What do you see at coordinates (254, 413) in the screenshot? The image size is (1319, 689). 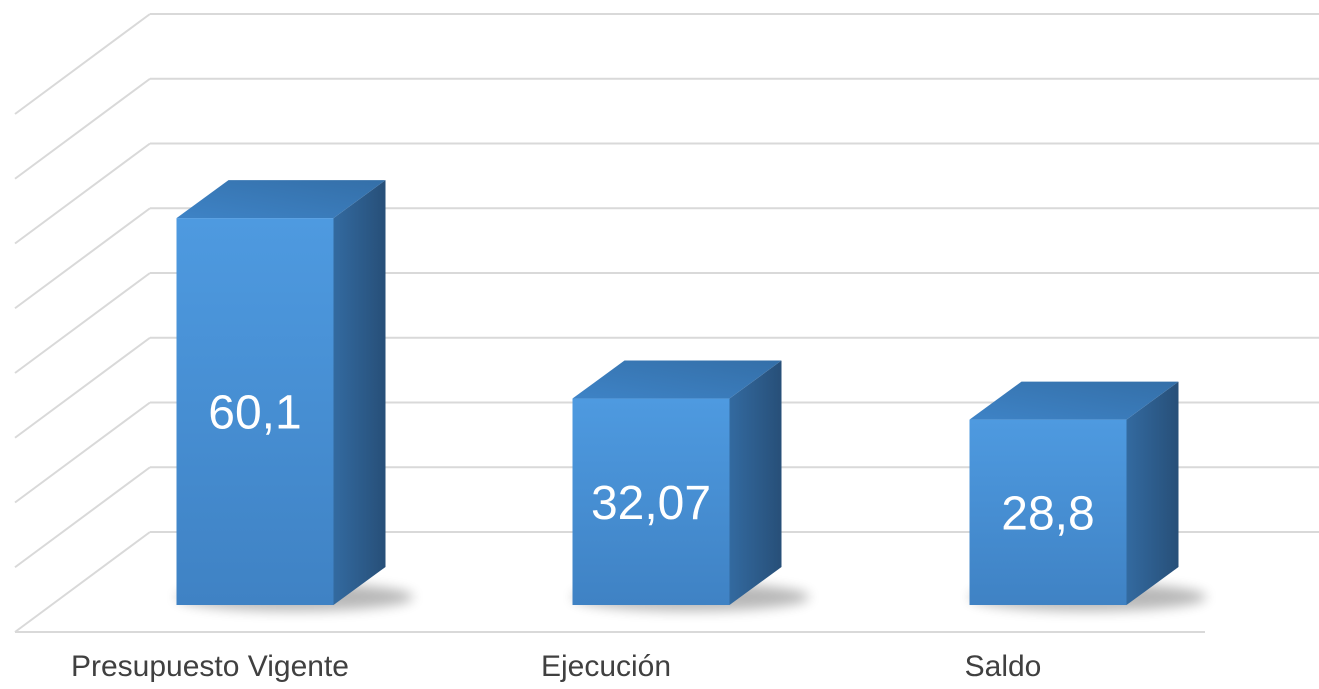 I see `data-label: 60,1` at bounding box center [254, 413].